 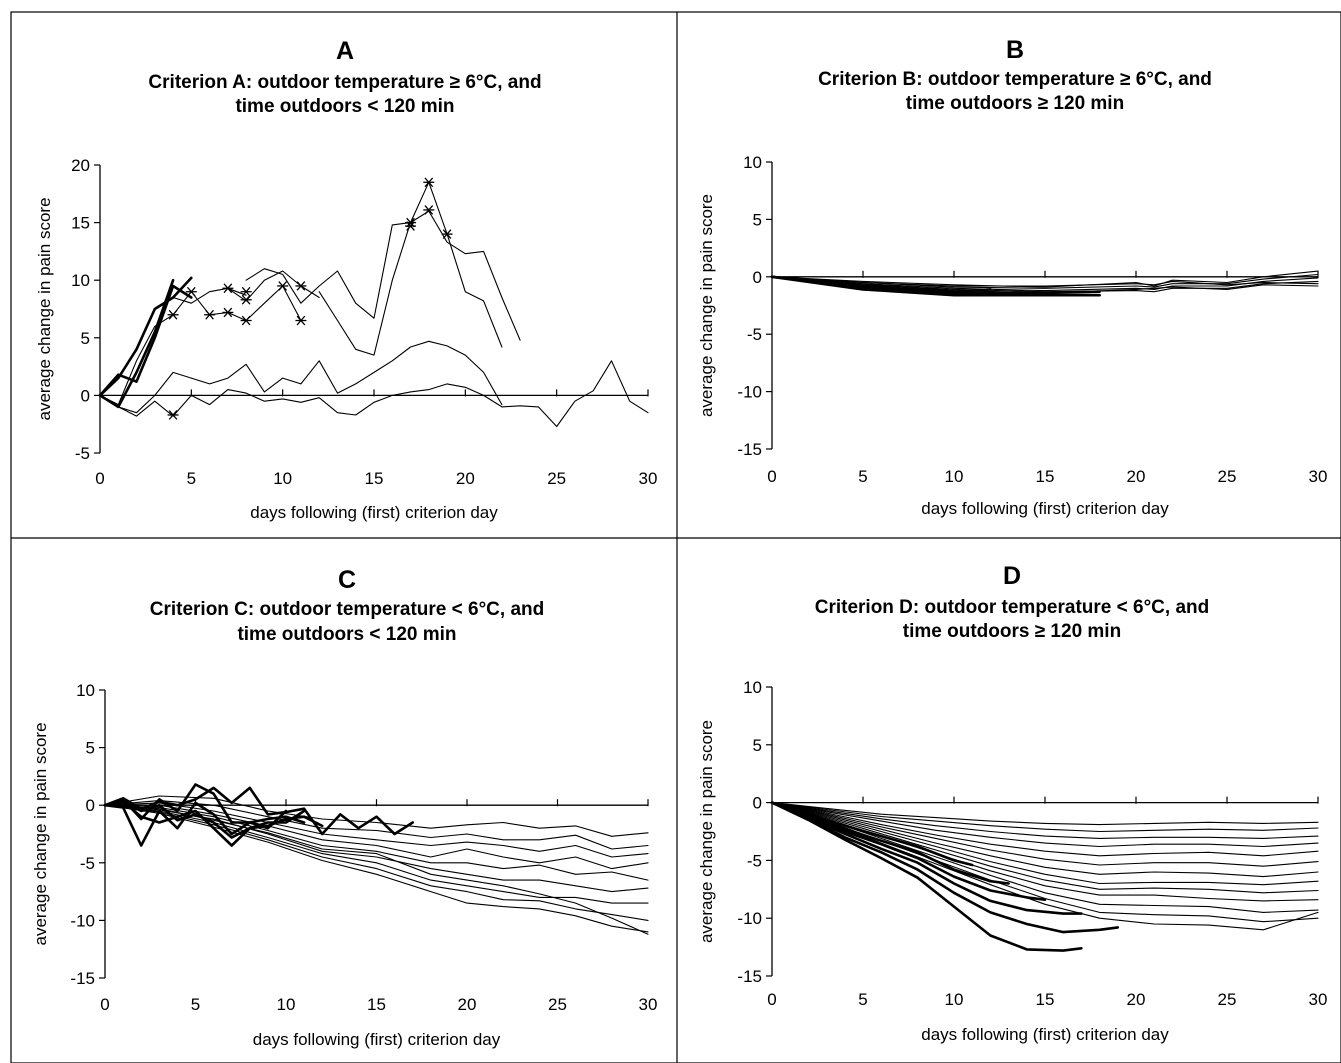 What do you see at coordinates (1015, 50) in the screenshot?
I see `panel-letter: B` at bounding box center [1015, 50].